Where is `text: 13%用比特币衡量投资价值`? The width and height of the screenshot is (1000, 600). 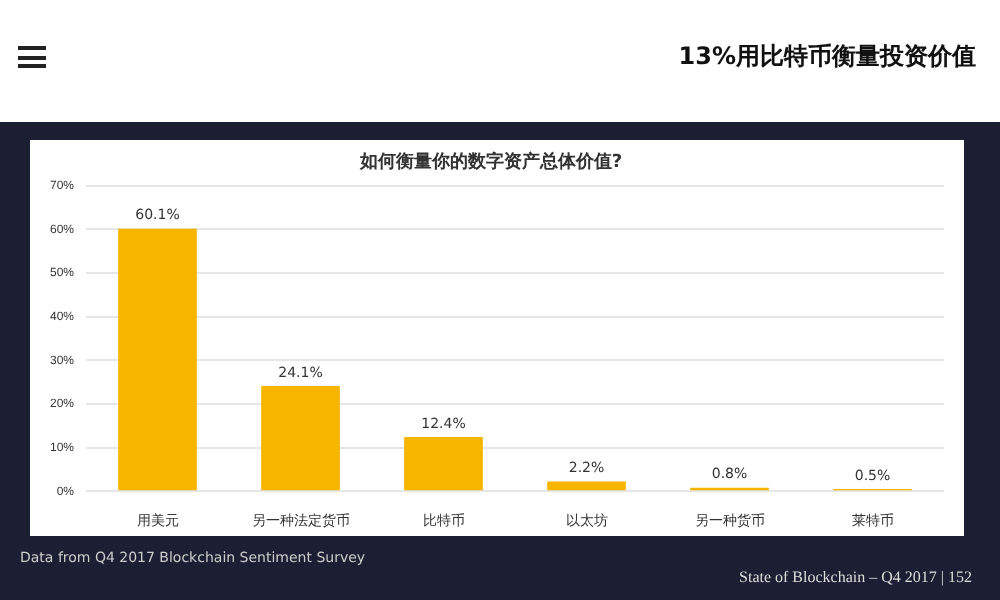
text: 13%用比特币衡量投资价值 is located at coordinates (827, 57).